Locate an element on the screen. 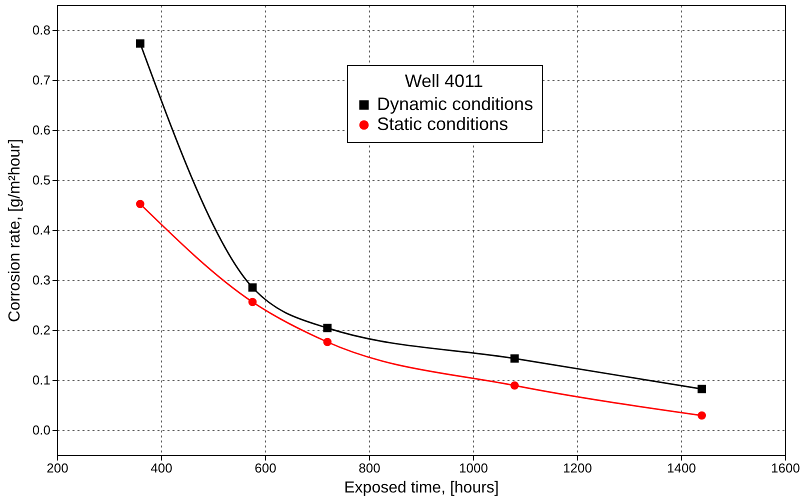  x-axis-title: Exposed time, [hours] is located at coordinates (421, 488).